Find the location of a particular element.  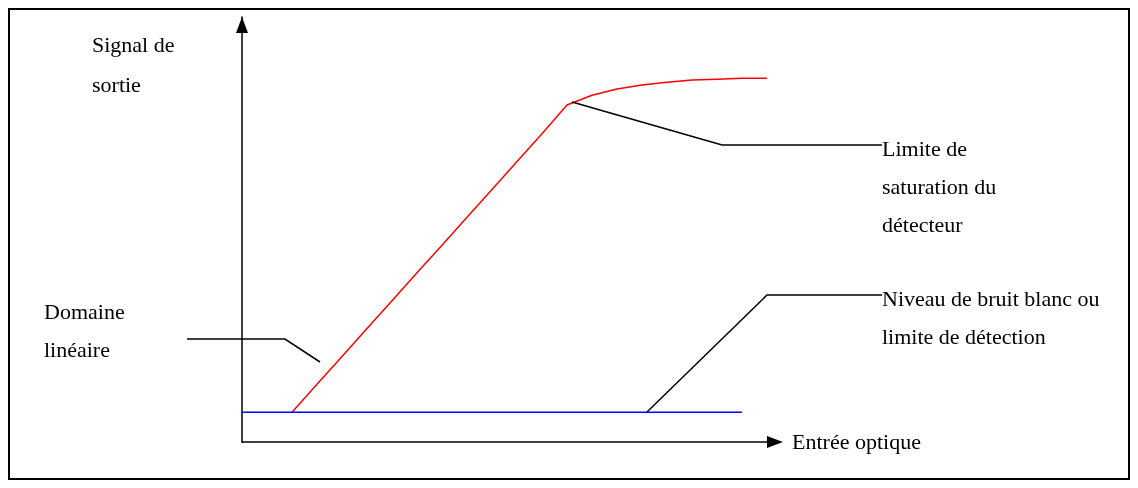

y-axis-title: Signal de sortie is located at coordinates (136, 64).